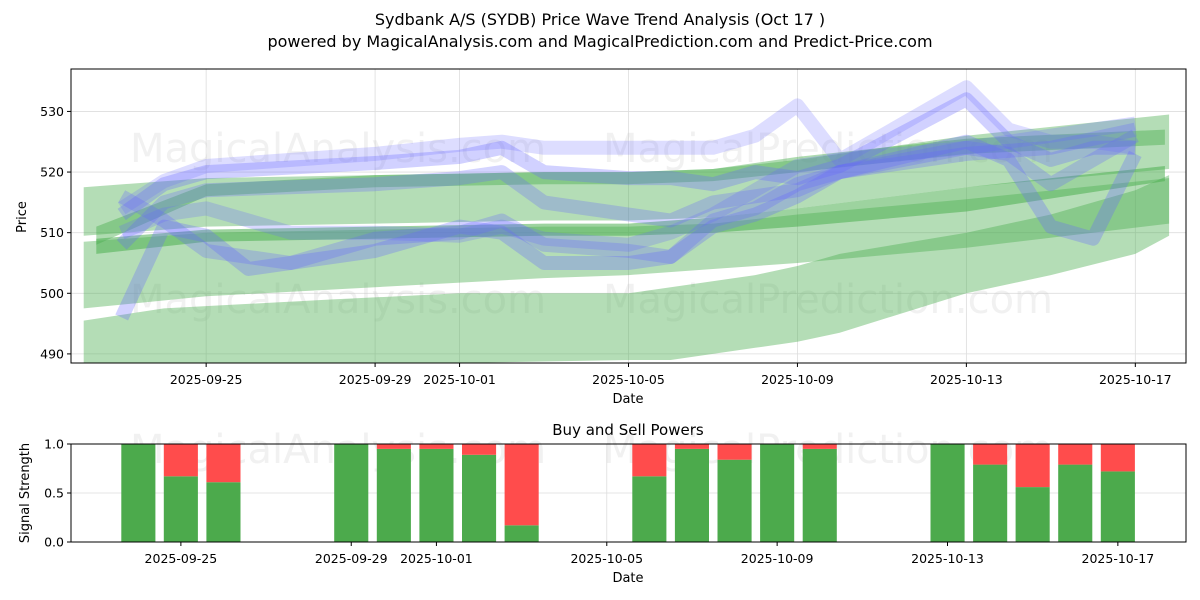 The height and width of the screenshot is (600, 1200). Describe the element at coordinates (1135, 379) in the screenshot. I see `price-x-tick-label: 2025-10-17` at that location.